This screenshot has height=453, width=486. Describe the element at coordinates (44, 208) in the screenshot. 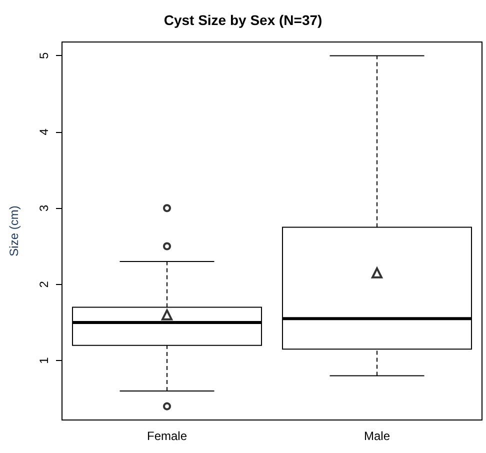

I see `y-tick-label: 3` at that location.